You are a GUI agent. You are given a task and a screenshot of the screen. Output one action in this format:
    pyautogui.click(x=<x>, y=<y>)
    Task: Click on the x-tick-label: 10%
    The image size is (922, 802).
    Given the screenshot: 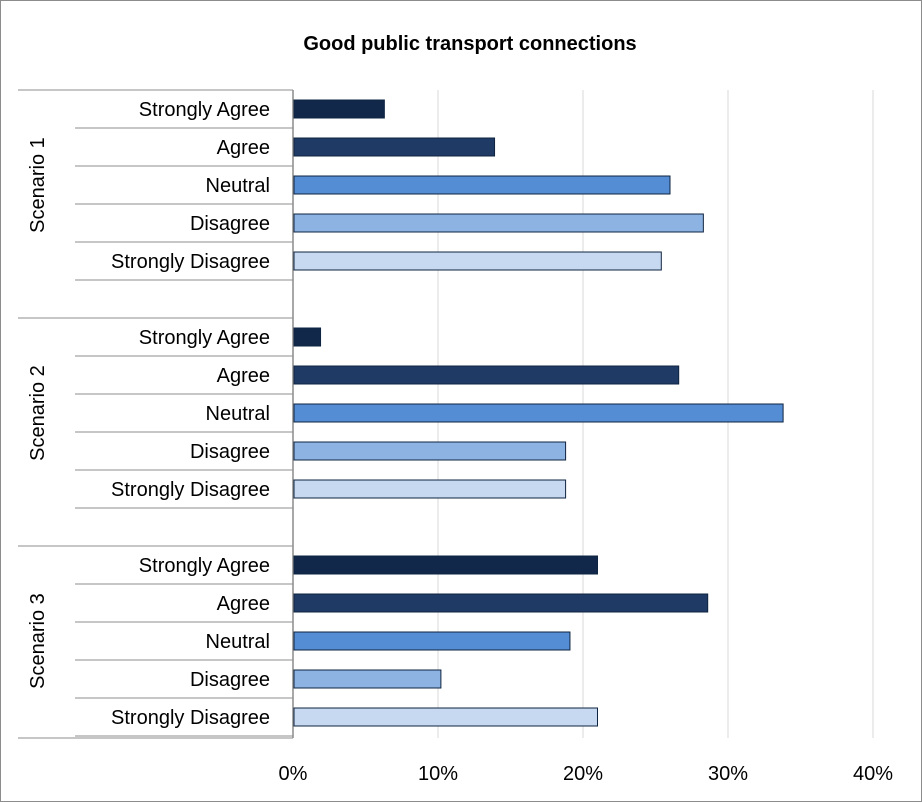 What is the action you would take?
    pyautogui.click(x=438, y=774)
    